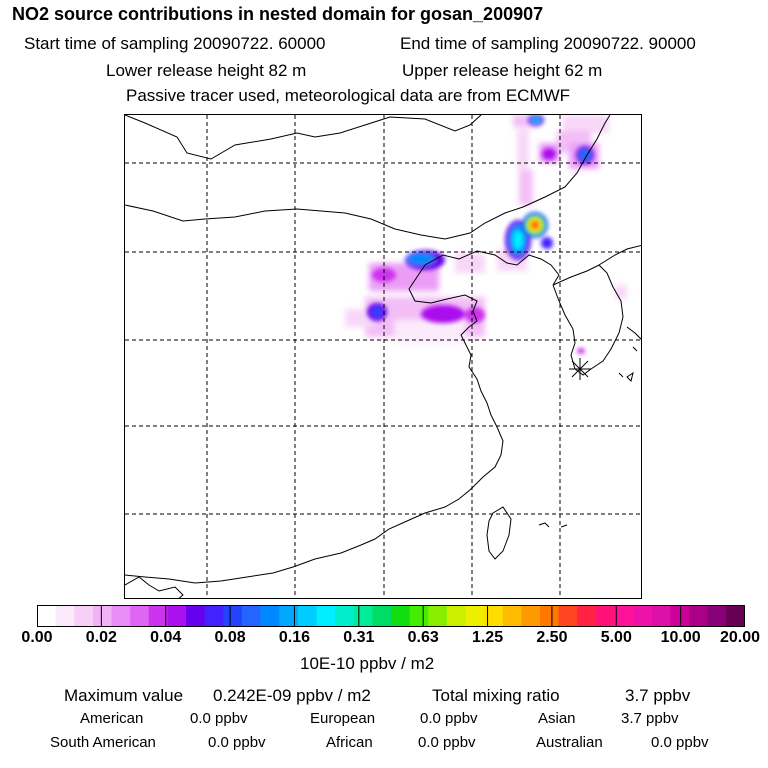  I want to click on colorbar-tick-label: 1.25, so click(487, 637).